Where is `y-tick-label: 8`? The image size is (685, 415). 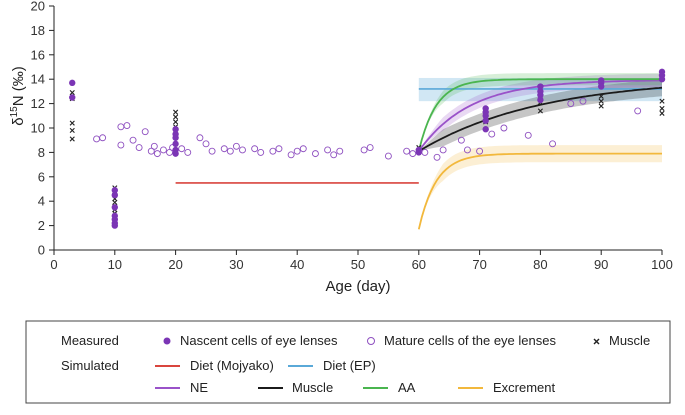
y-tick-label: 8 is located at coordinates (41, 152).